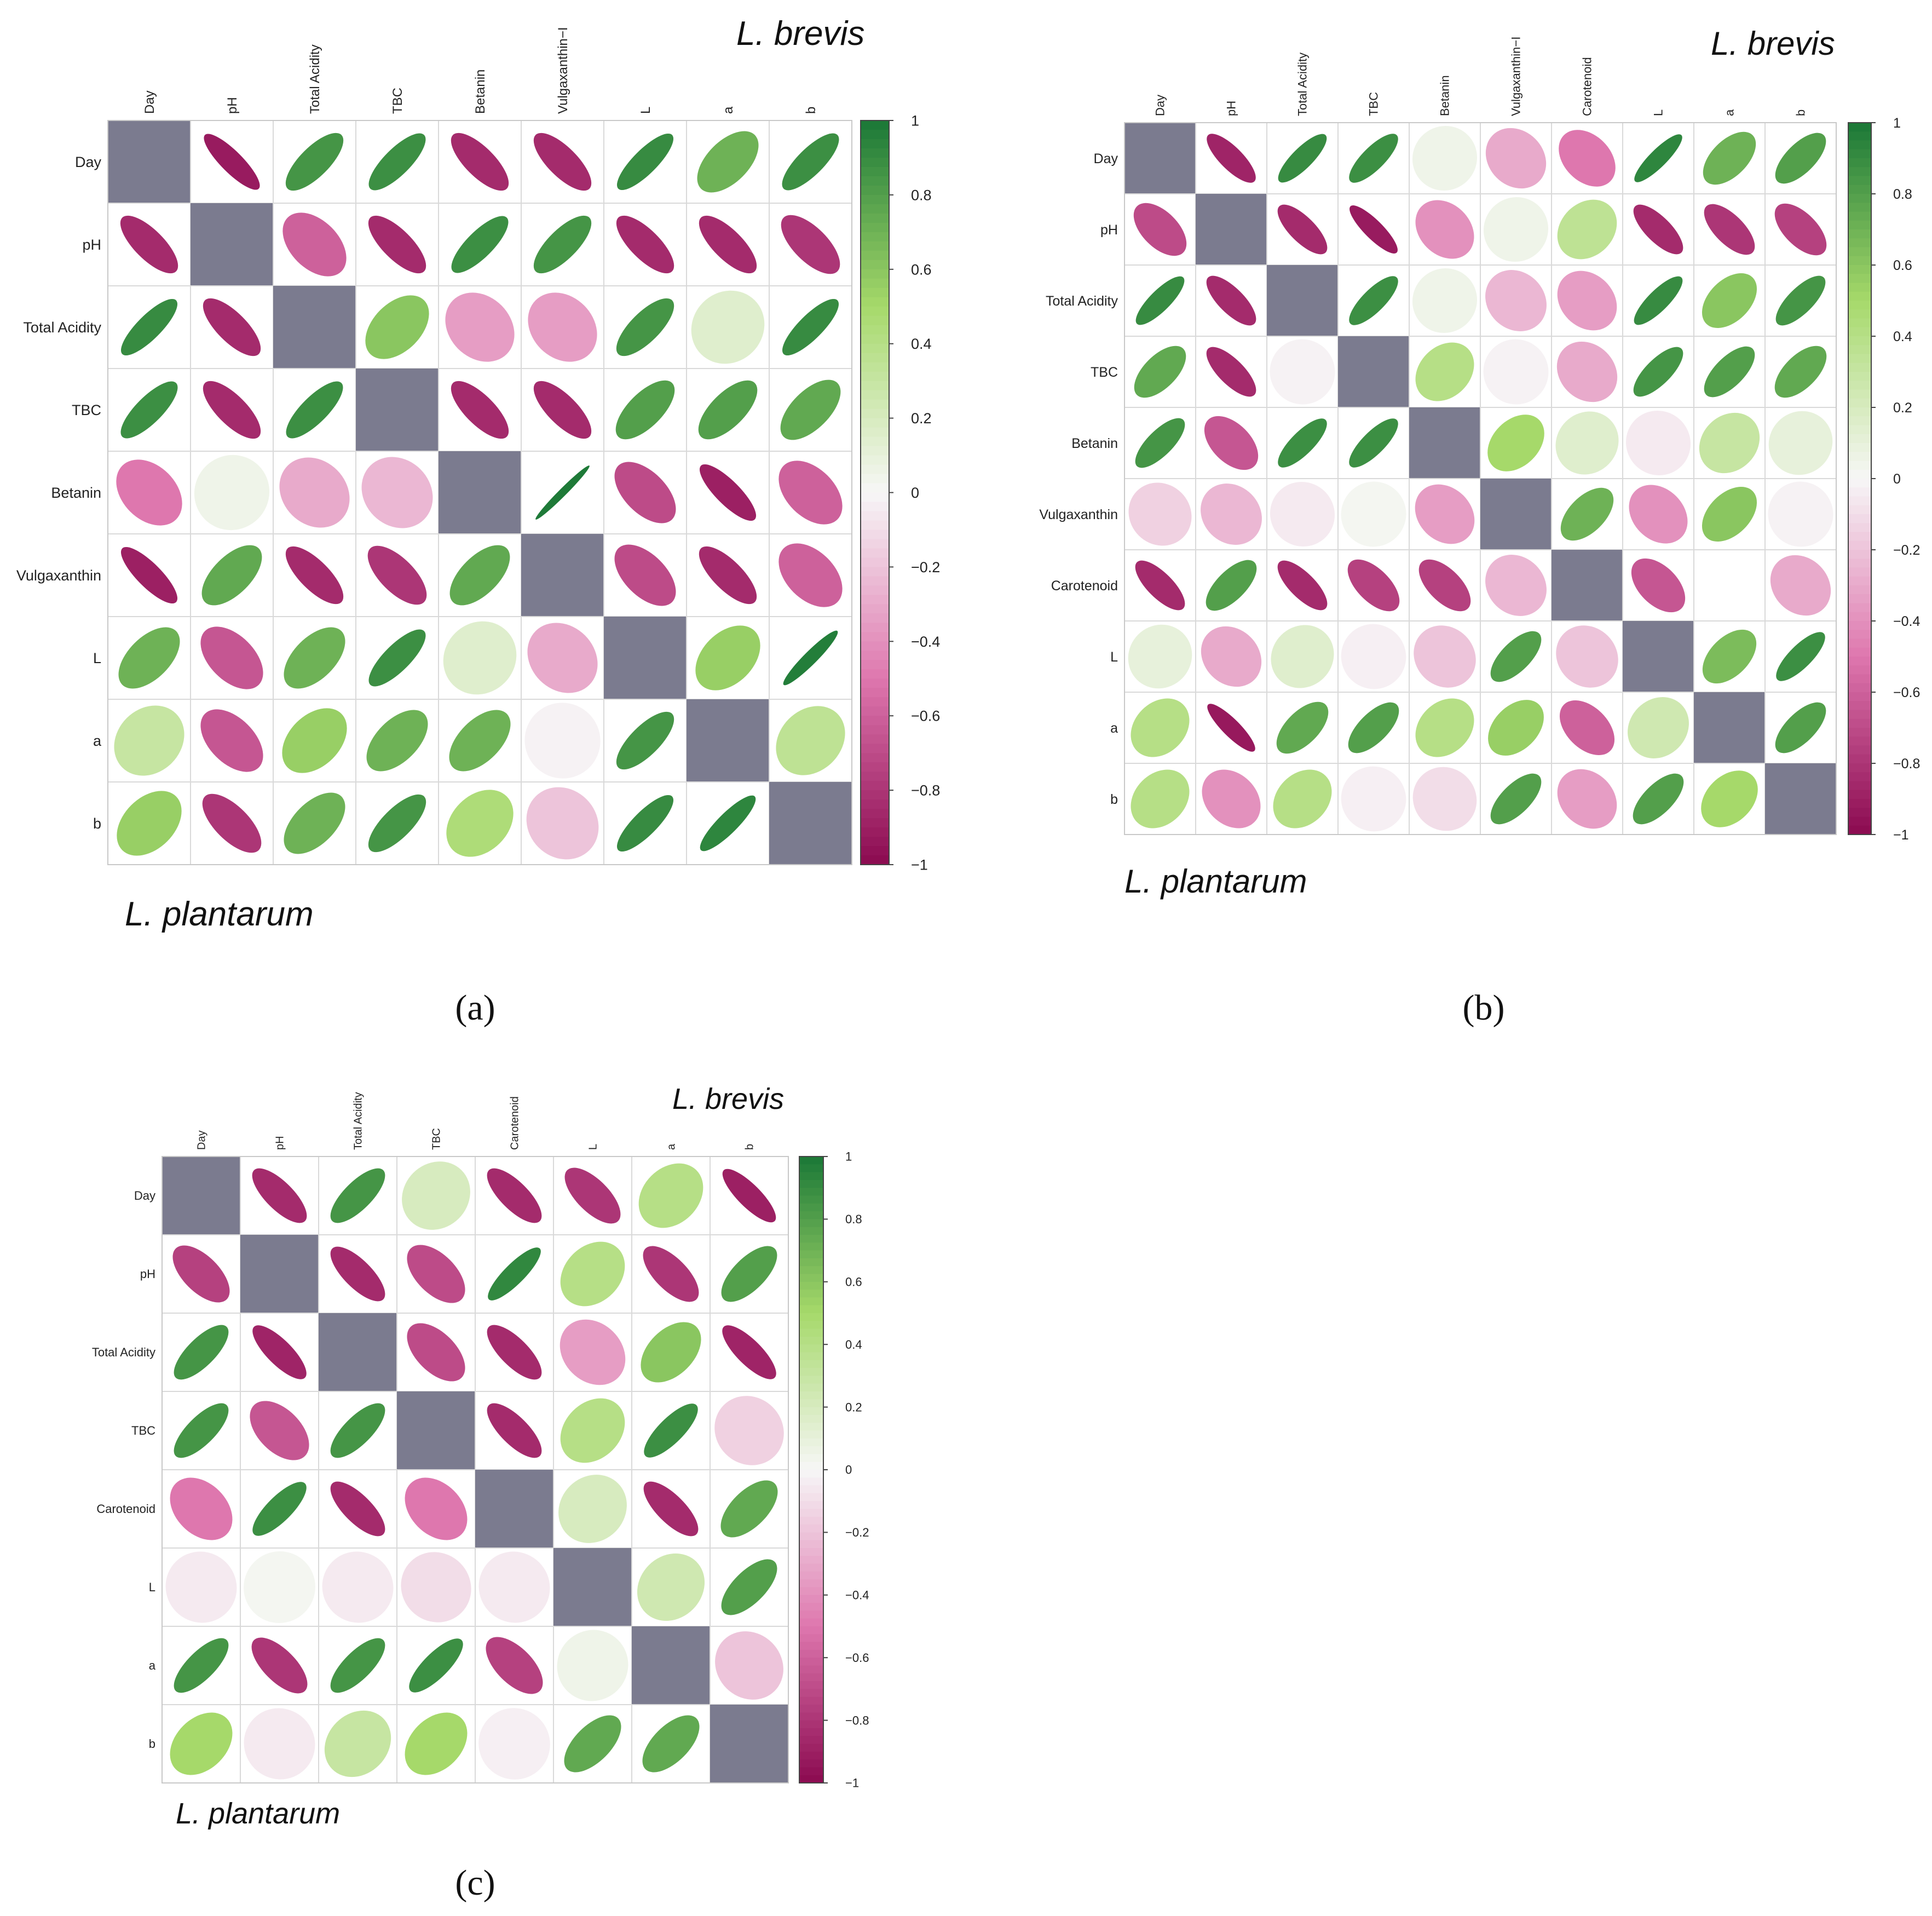 The height and width of the screenshot is (1916, 1932). I want to click on b-cell-l-carotenoid, so click(1587, 656).